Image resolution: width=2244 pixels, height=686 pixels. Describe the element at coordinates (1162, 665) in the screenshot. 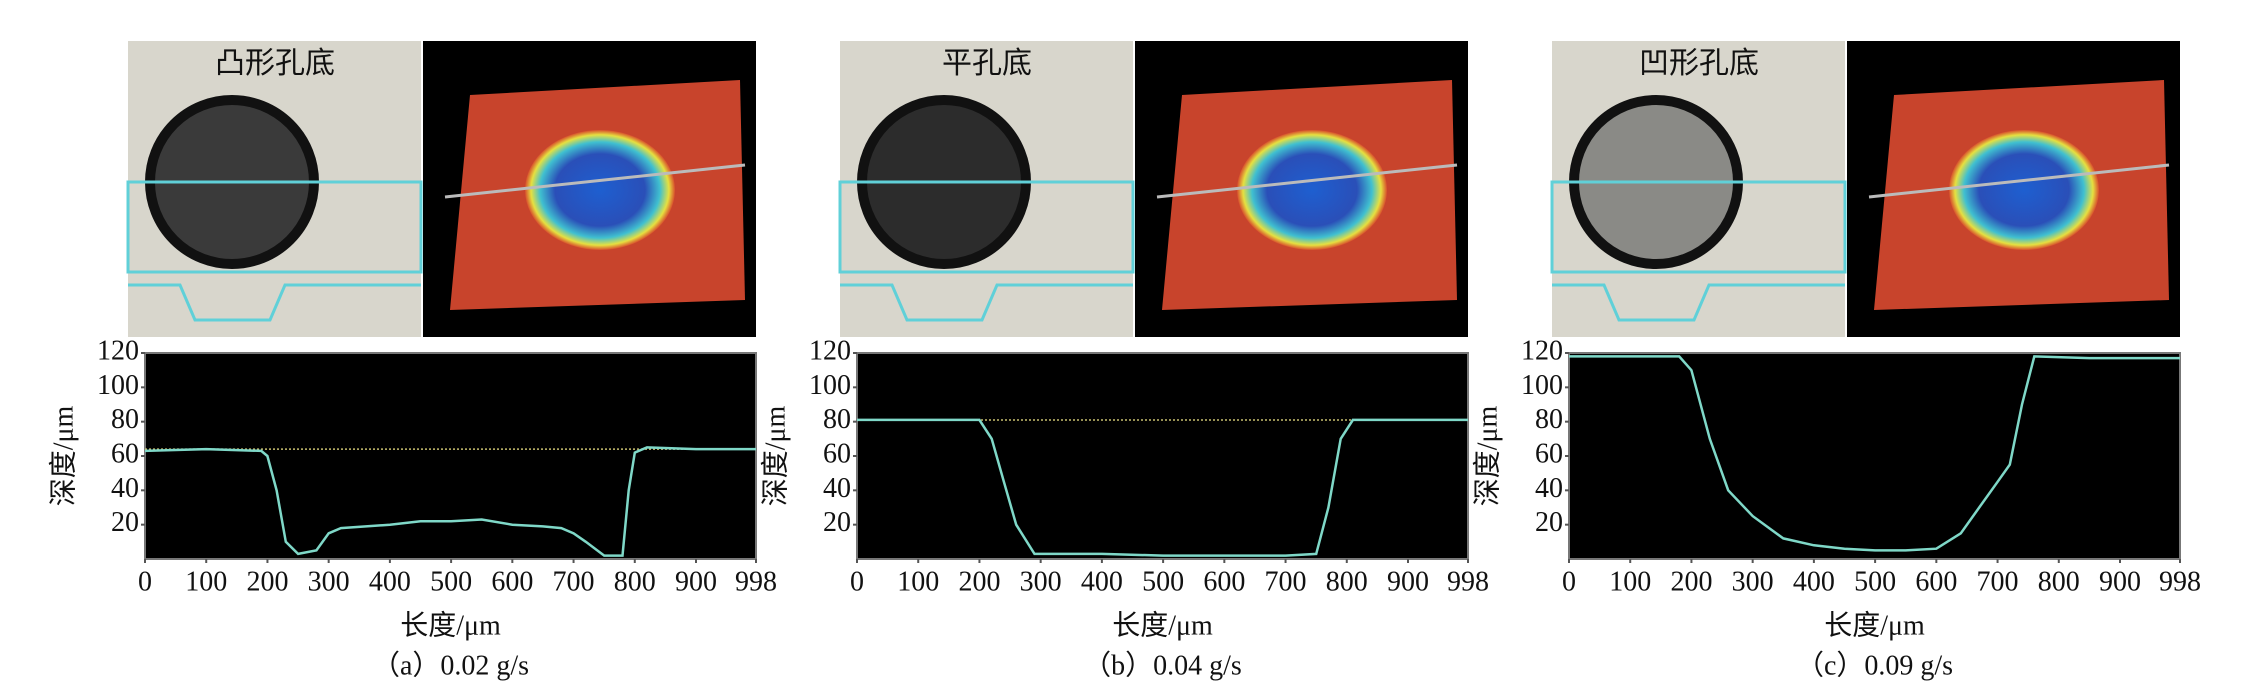

I see `caption: （b）0.04 g/s` at that location.